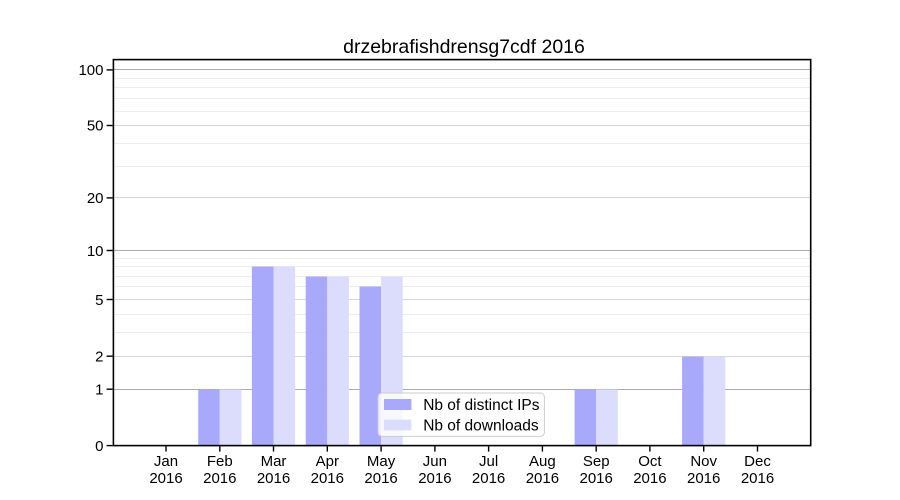  What do you see at coordinates (95, 251) in the screenshot?
I see `svg-text: 10` at bounding box center [95, 251].